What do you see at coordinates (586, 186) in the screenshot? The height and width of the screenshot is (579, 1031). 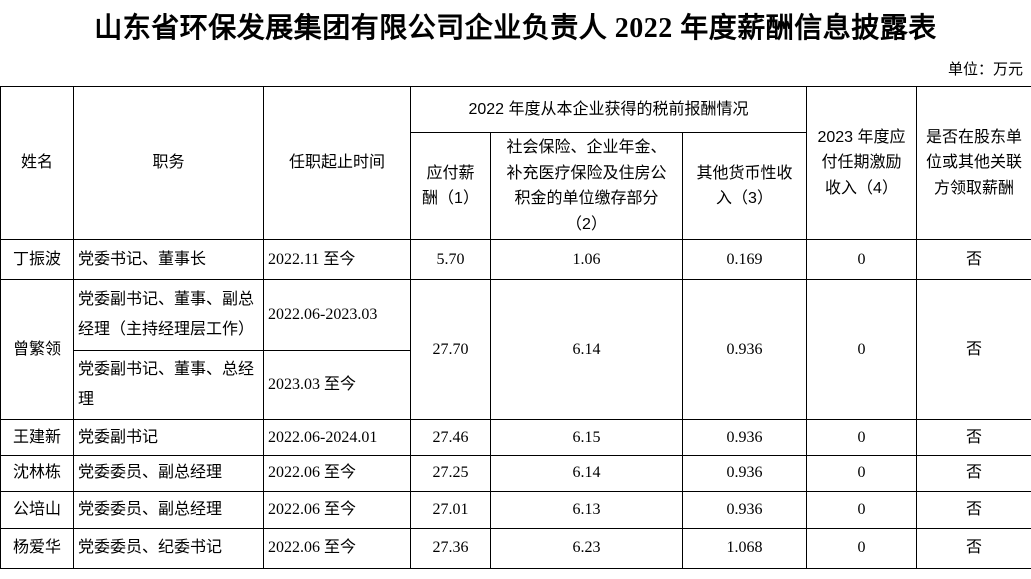 I see `header-social-insurance: 社会保险、企业年金、补充医疗保险及住房公积金的单位缴存部分（2）` at bounding box center [586, 186].